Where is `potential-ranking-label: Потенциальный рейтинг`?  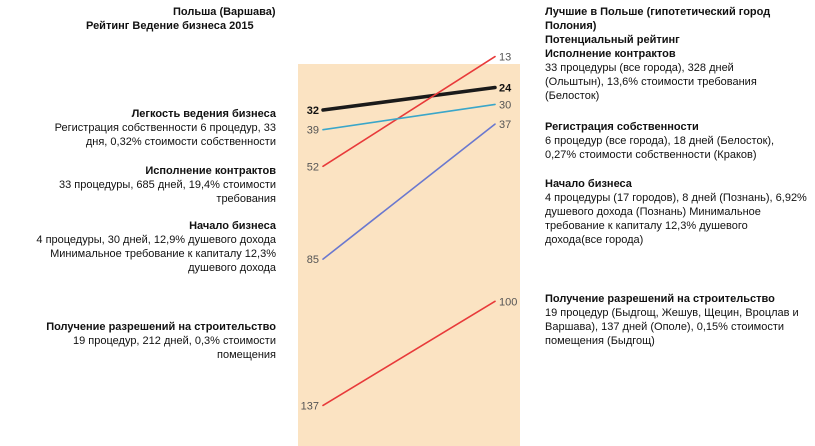
potential-ranking-label: Потенциальный рейтинг is located at coordinates (612, 40).